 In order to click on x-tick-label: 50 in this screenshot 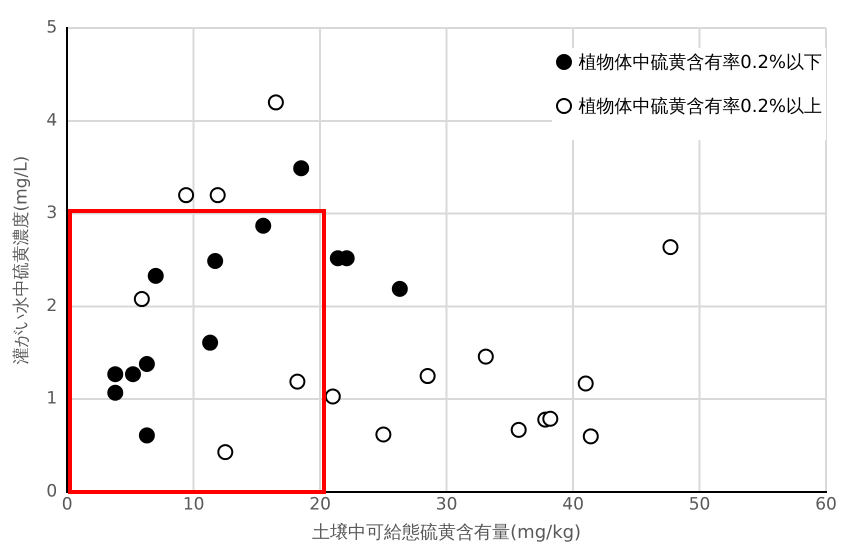, I will do `click(699, 504)`.